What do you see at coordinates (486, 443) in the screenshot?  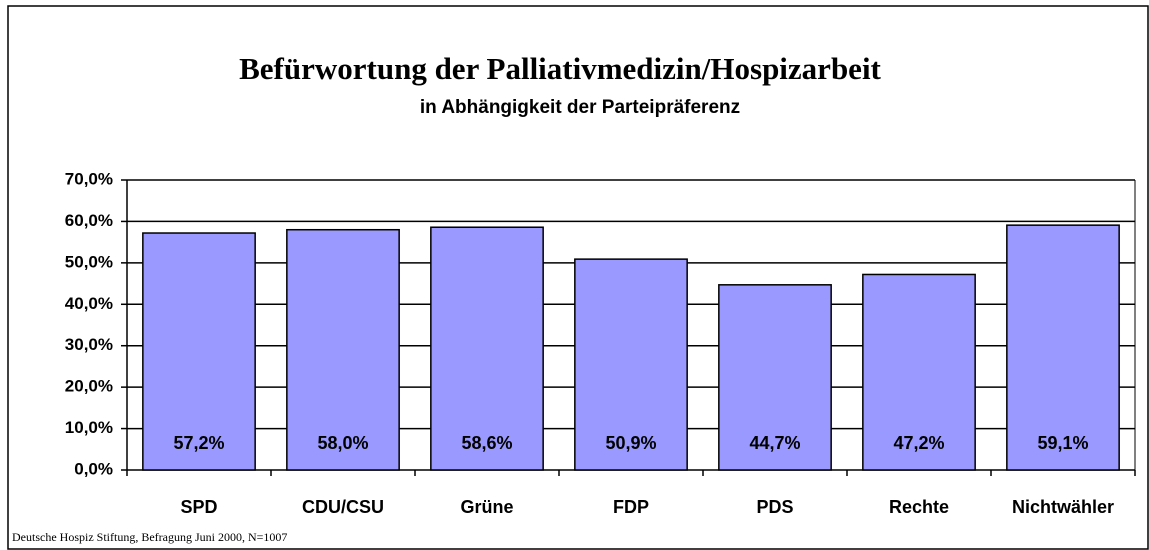 I see `value-label: 58,6%` at bounding box center [486, 443].